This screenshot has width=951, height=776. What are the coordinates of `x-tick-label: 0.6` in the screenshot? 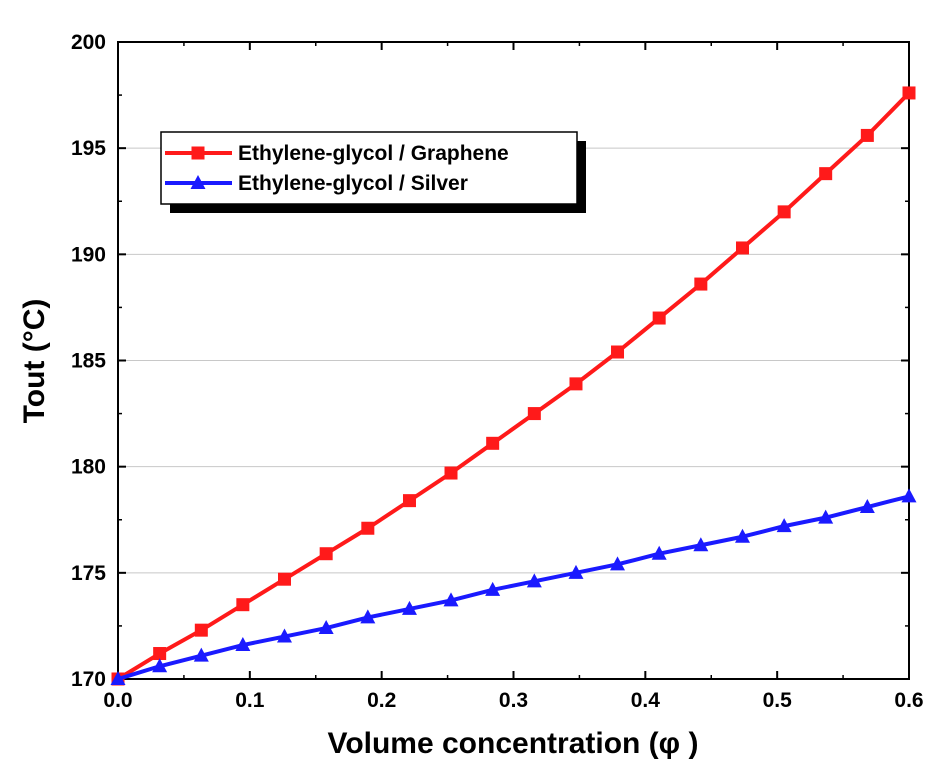 It's located at (908, 700).